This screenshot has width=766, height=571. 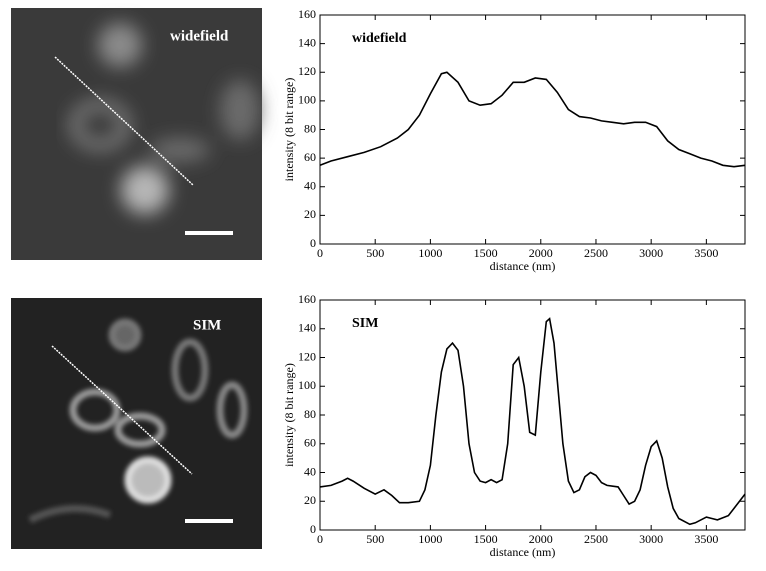 I want to click on image-label: SIM, so click(x=207, y=325).